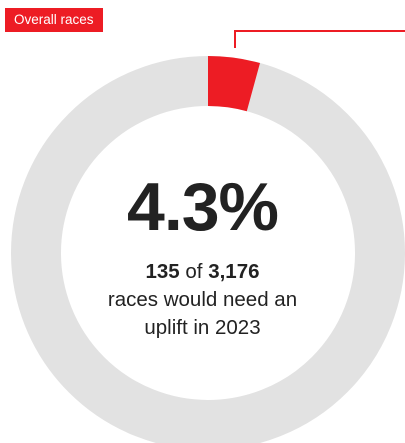 The width and height of the screenshot is (405, 443). I want to click on detail-line-2: races would need an, so click(202, 299).